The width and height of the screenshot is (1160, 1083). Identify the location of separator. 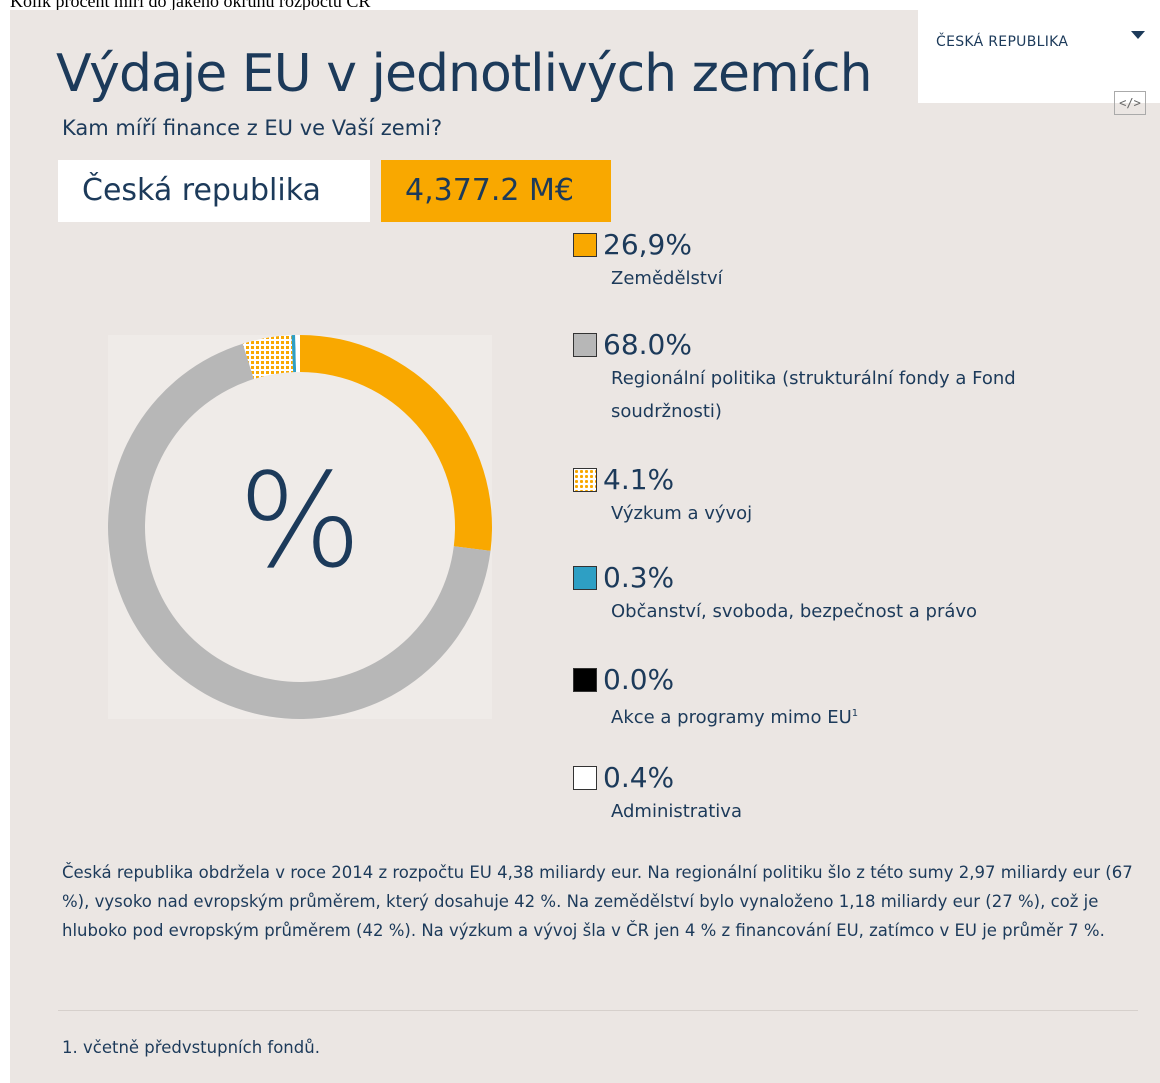
(598, 1010).